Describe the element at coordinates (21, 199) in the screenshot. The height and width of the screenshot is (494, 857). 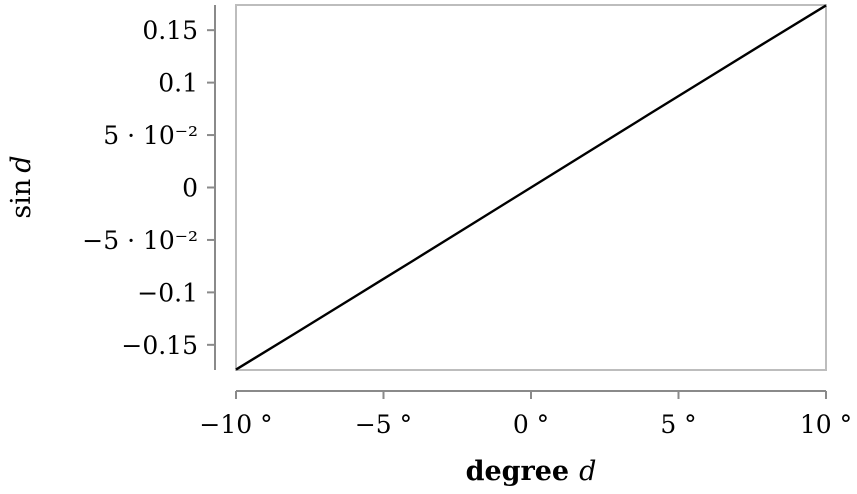
I see `y-axis-label-function: sin` at that location.